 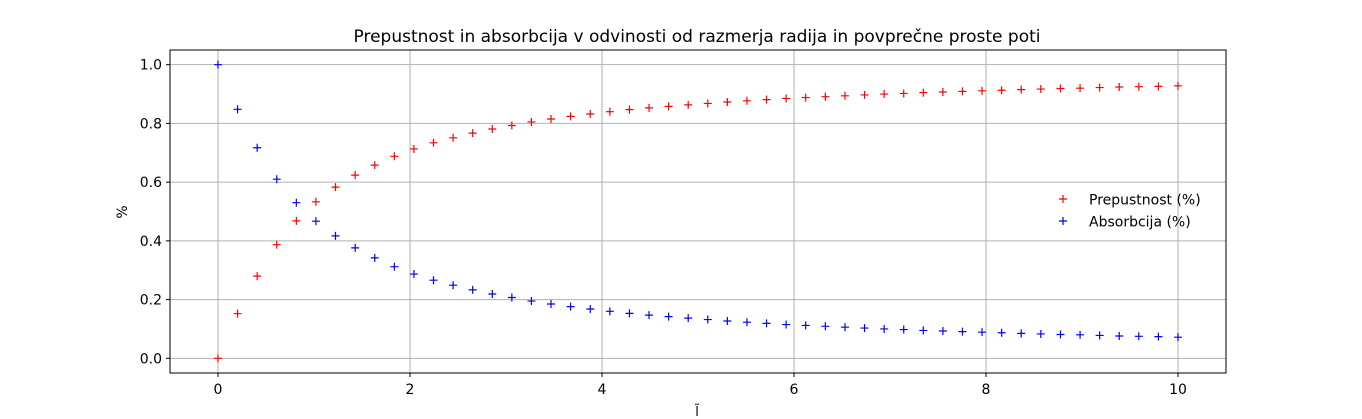 What do you see at coordinates (1140, 223) in the screenshot?
I see `legend-label-absorbcija: Absorbcija (%)` at bounding box center [1140, 223].